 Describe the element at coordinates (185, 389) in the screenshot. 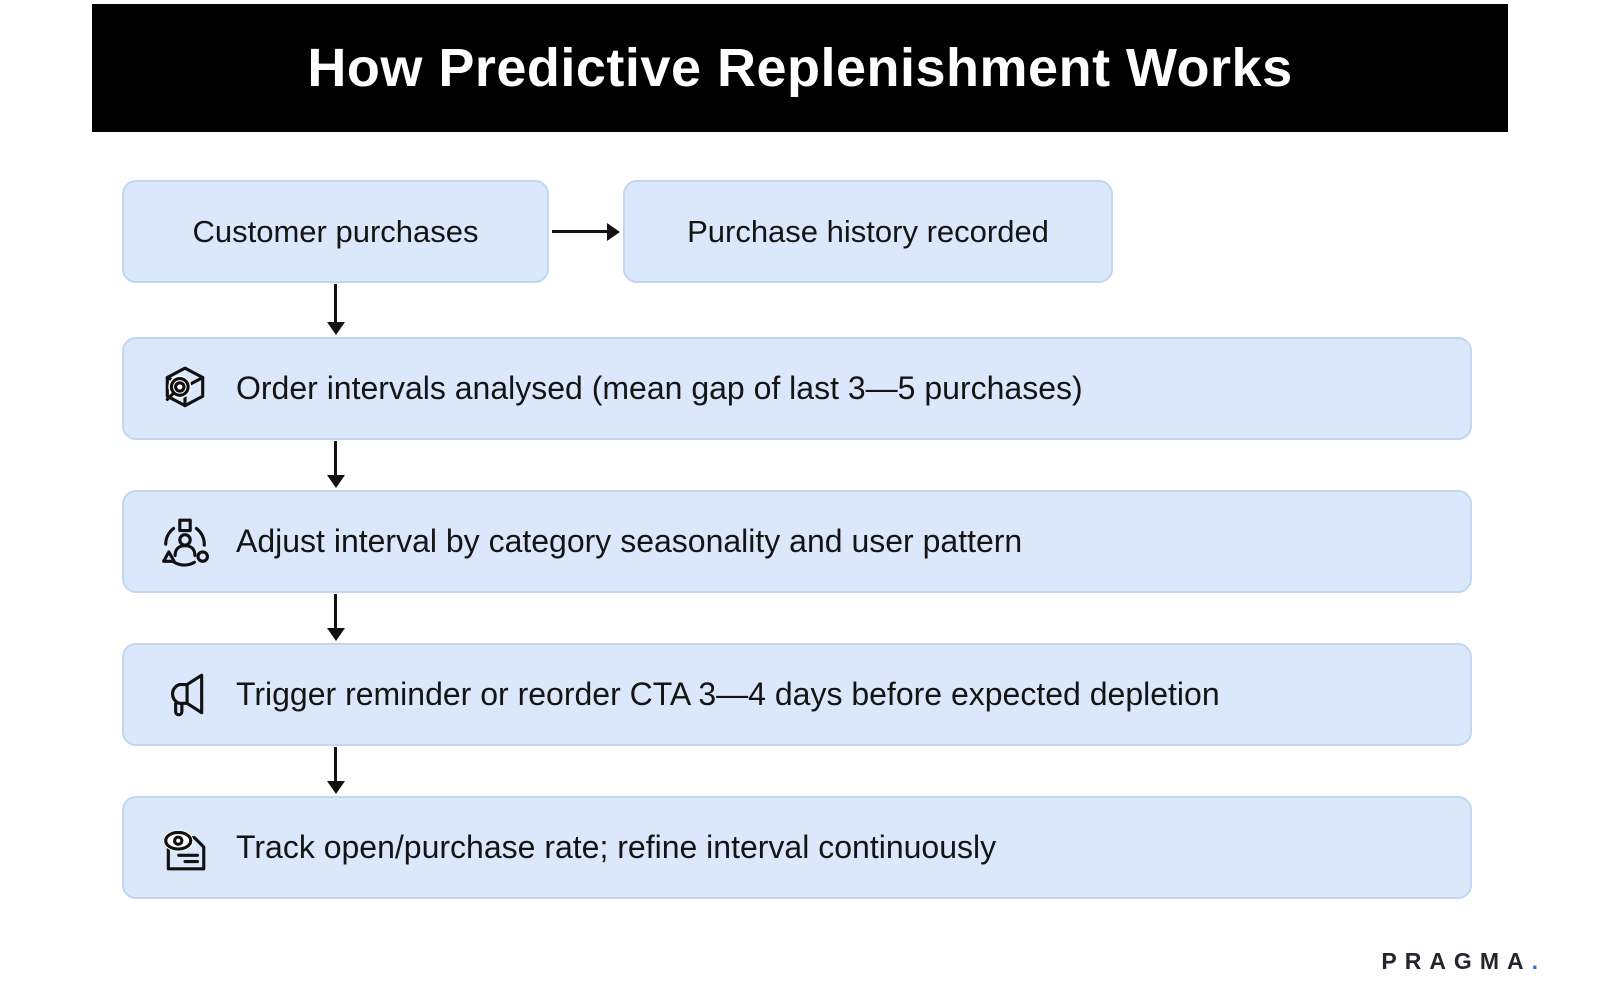

I see `package-search-icon` at that location.